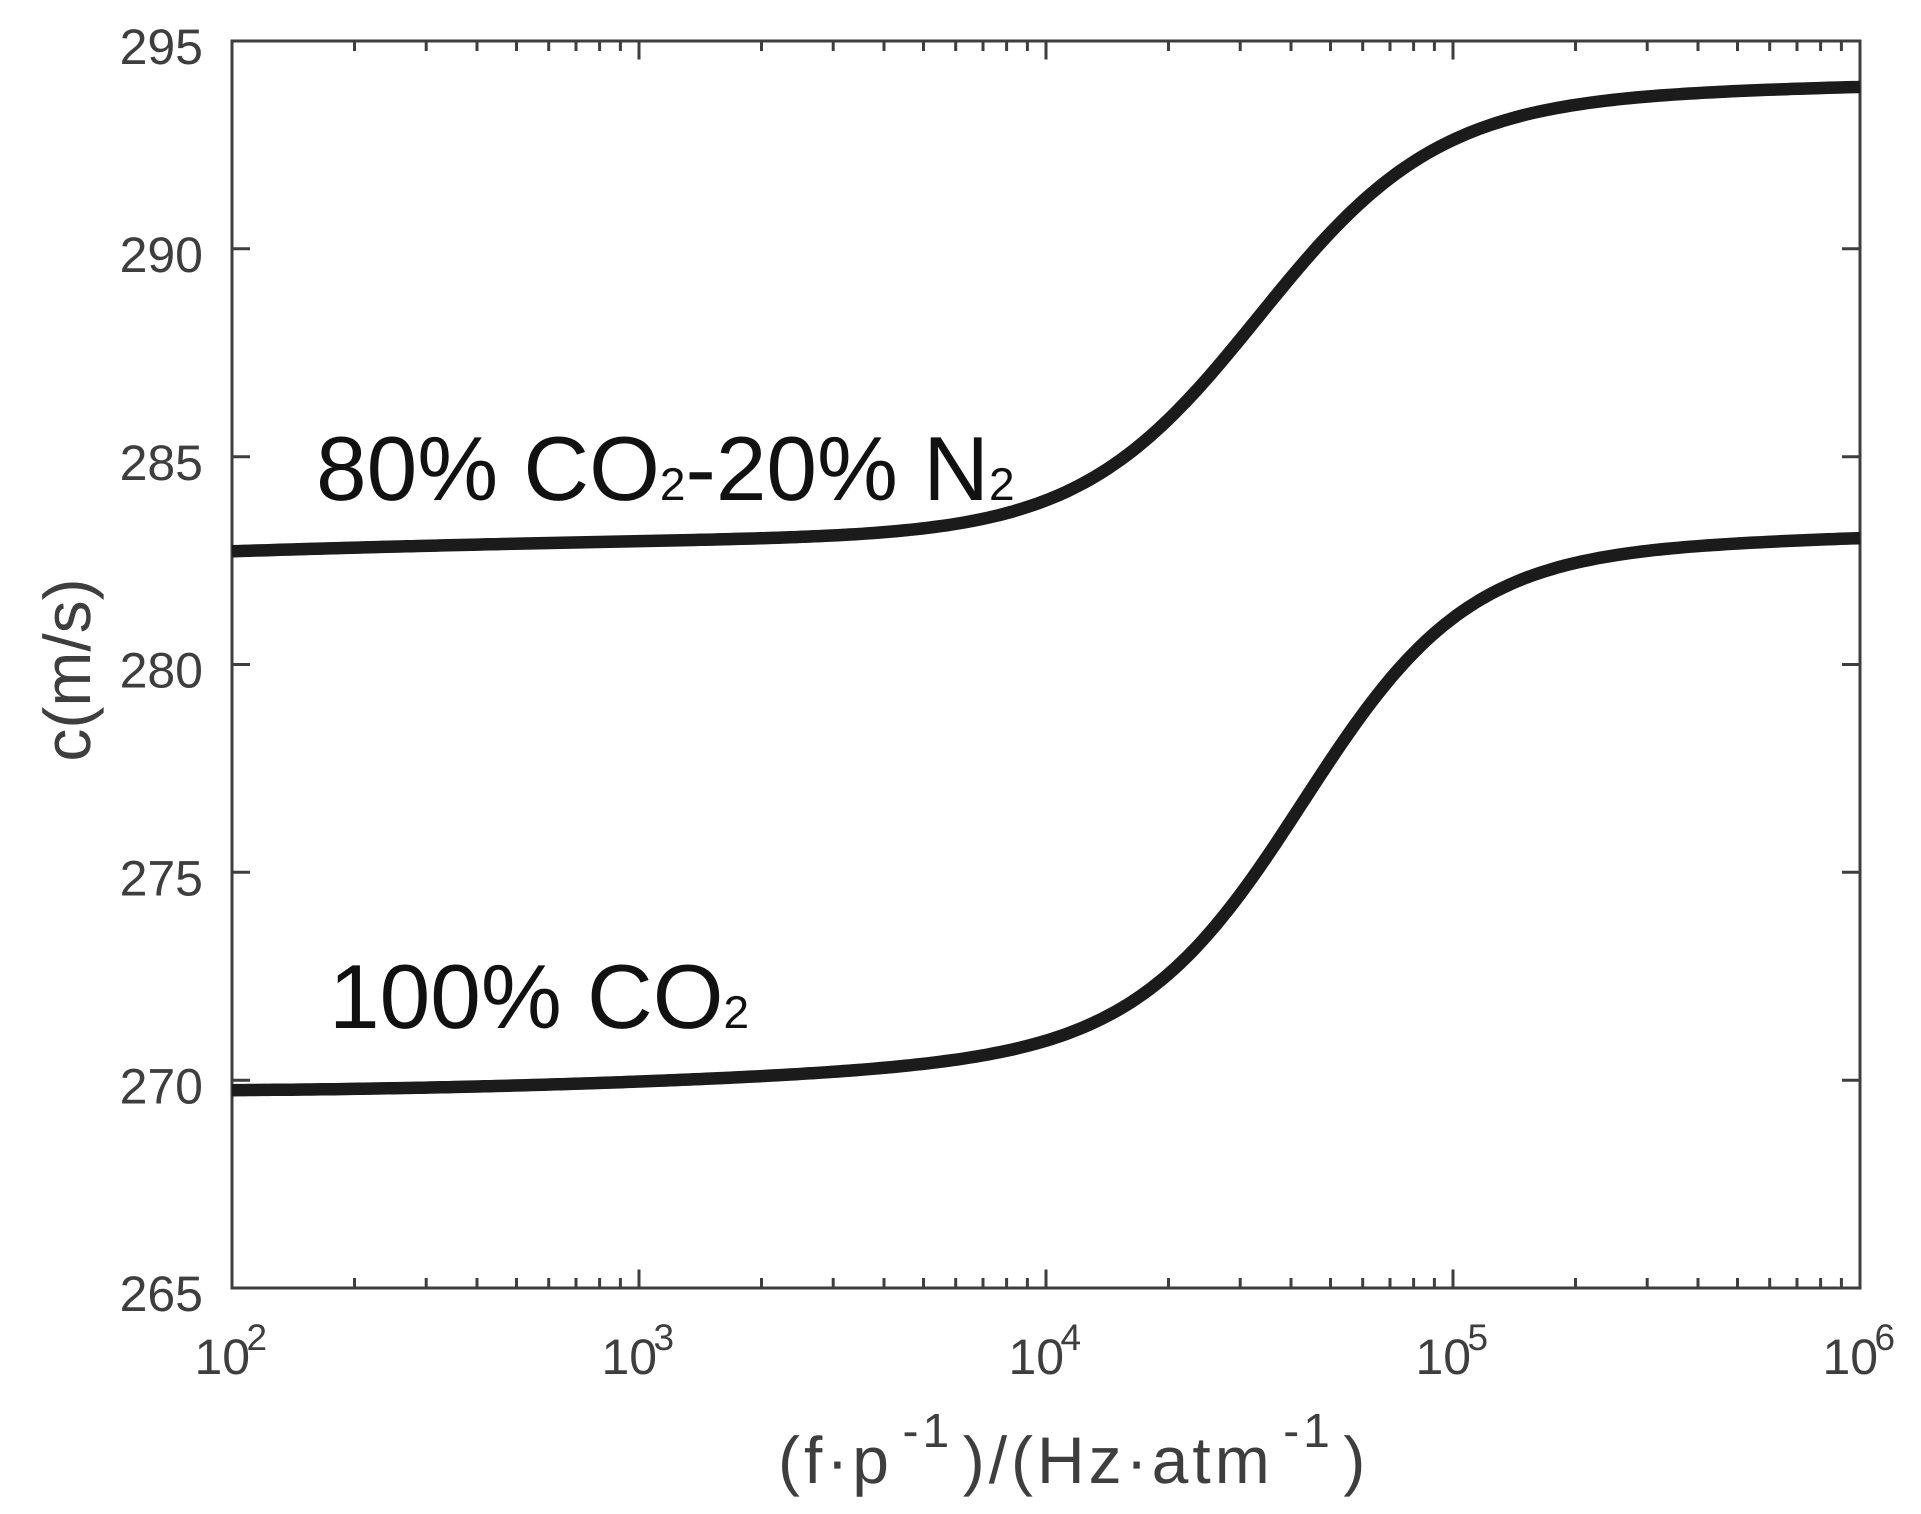  Describe the element at coordinates (161, 463) in the screenshot. I see `svg-text: 285` at that location.